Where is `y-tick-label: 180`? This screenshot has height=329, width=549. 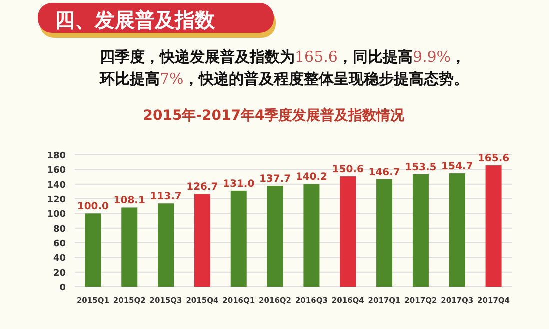 y-tick-label: 180 is located at coordinates (56, 157).